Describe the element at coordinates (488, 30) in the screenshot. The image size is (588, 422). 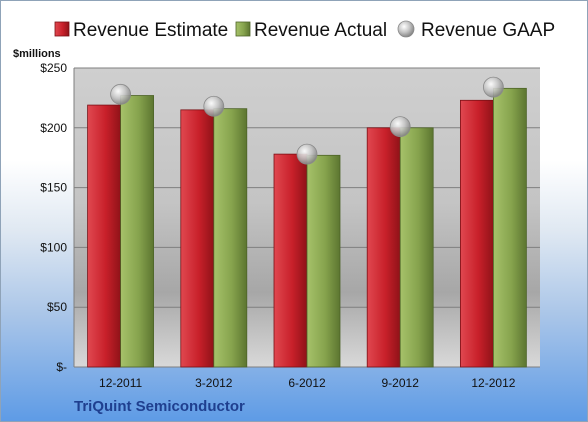
I see `legend-label-gaap: Revenue GAAP` at that location.